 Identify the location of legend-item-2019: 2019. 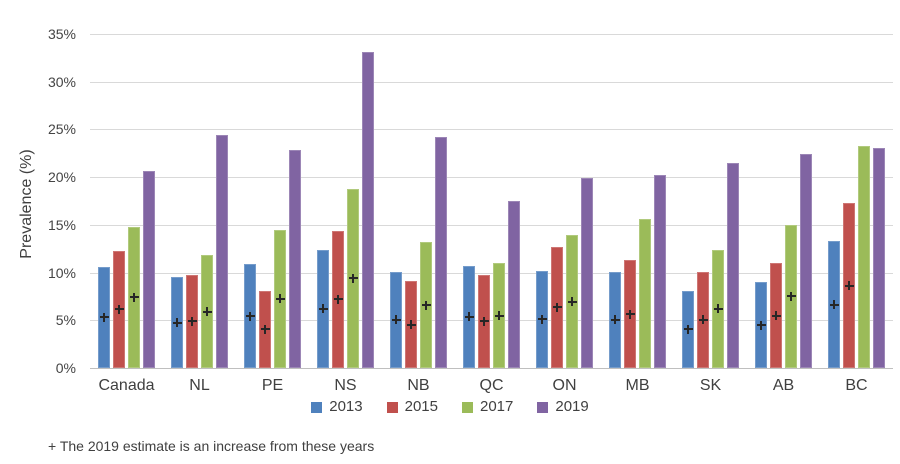
(563, 406).